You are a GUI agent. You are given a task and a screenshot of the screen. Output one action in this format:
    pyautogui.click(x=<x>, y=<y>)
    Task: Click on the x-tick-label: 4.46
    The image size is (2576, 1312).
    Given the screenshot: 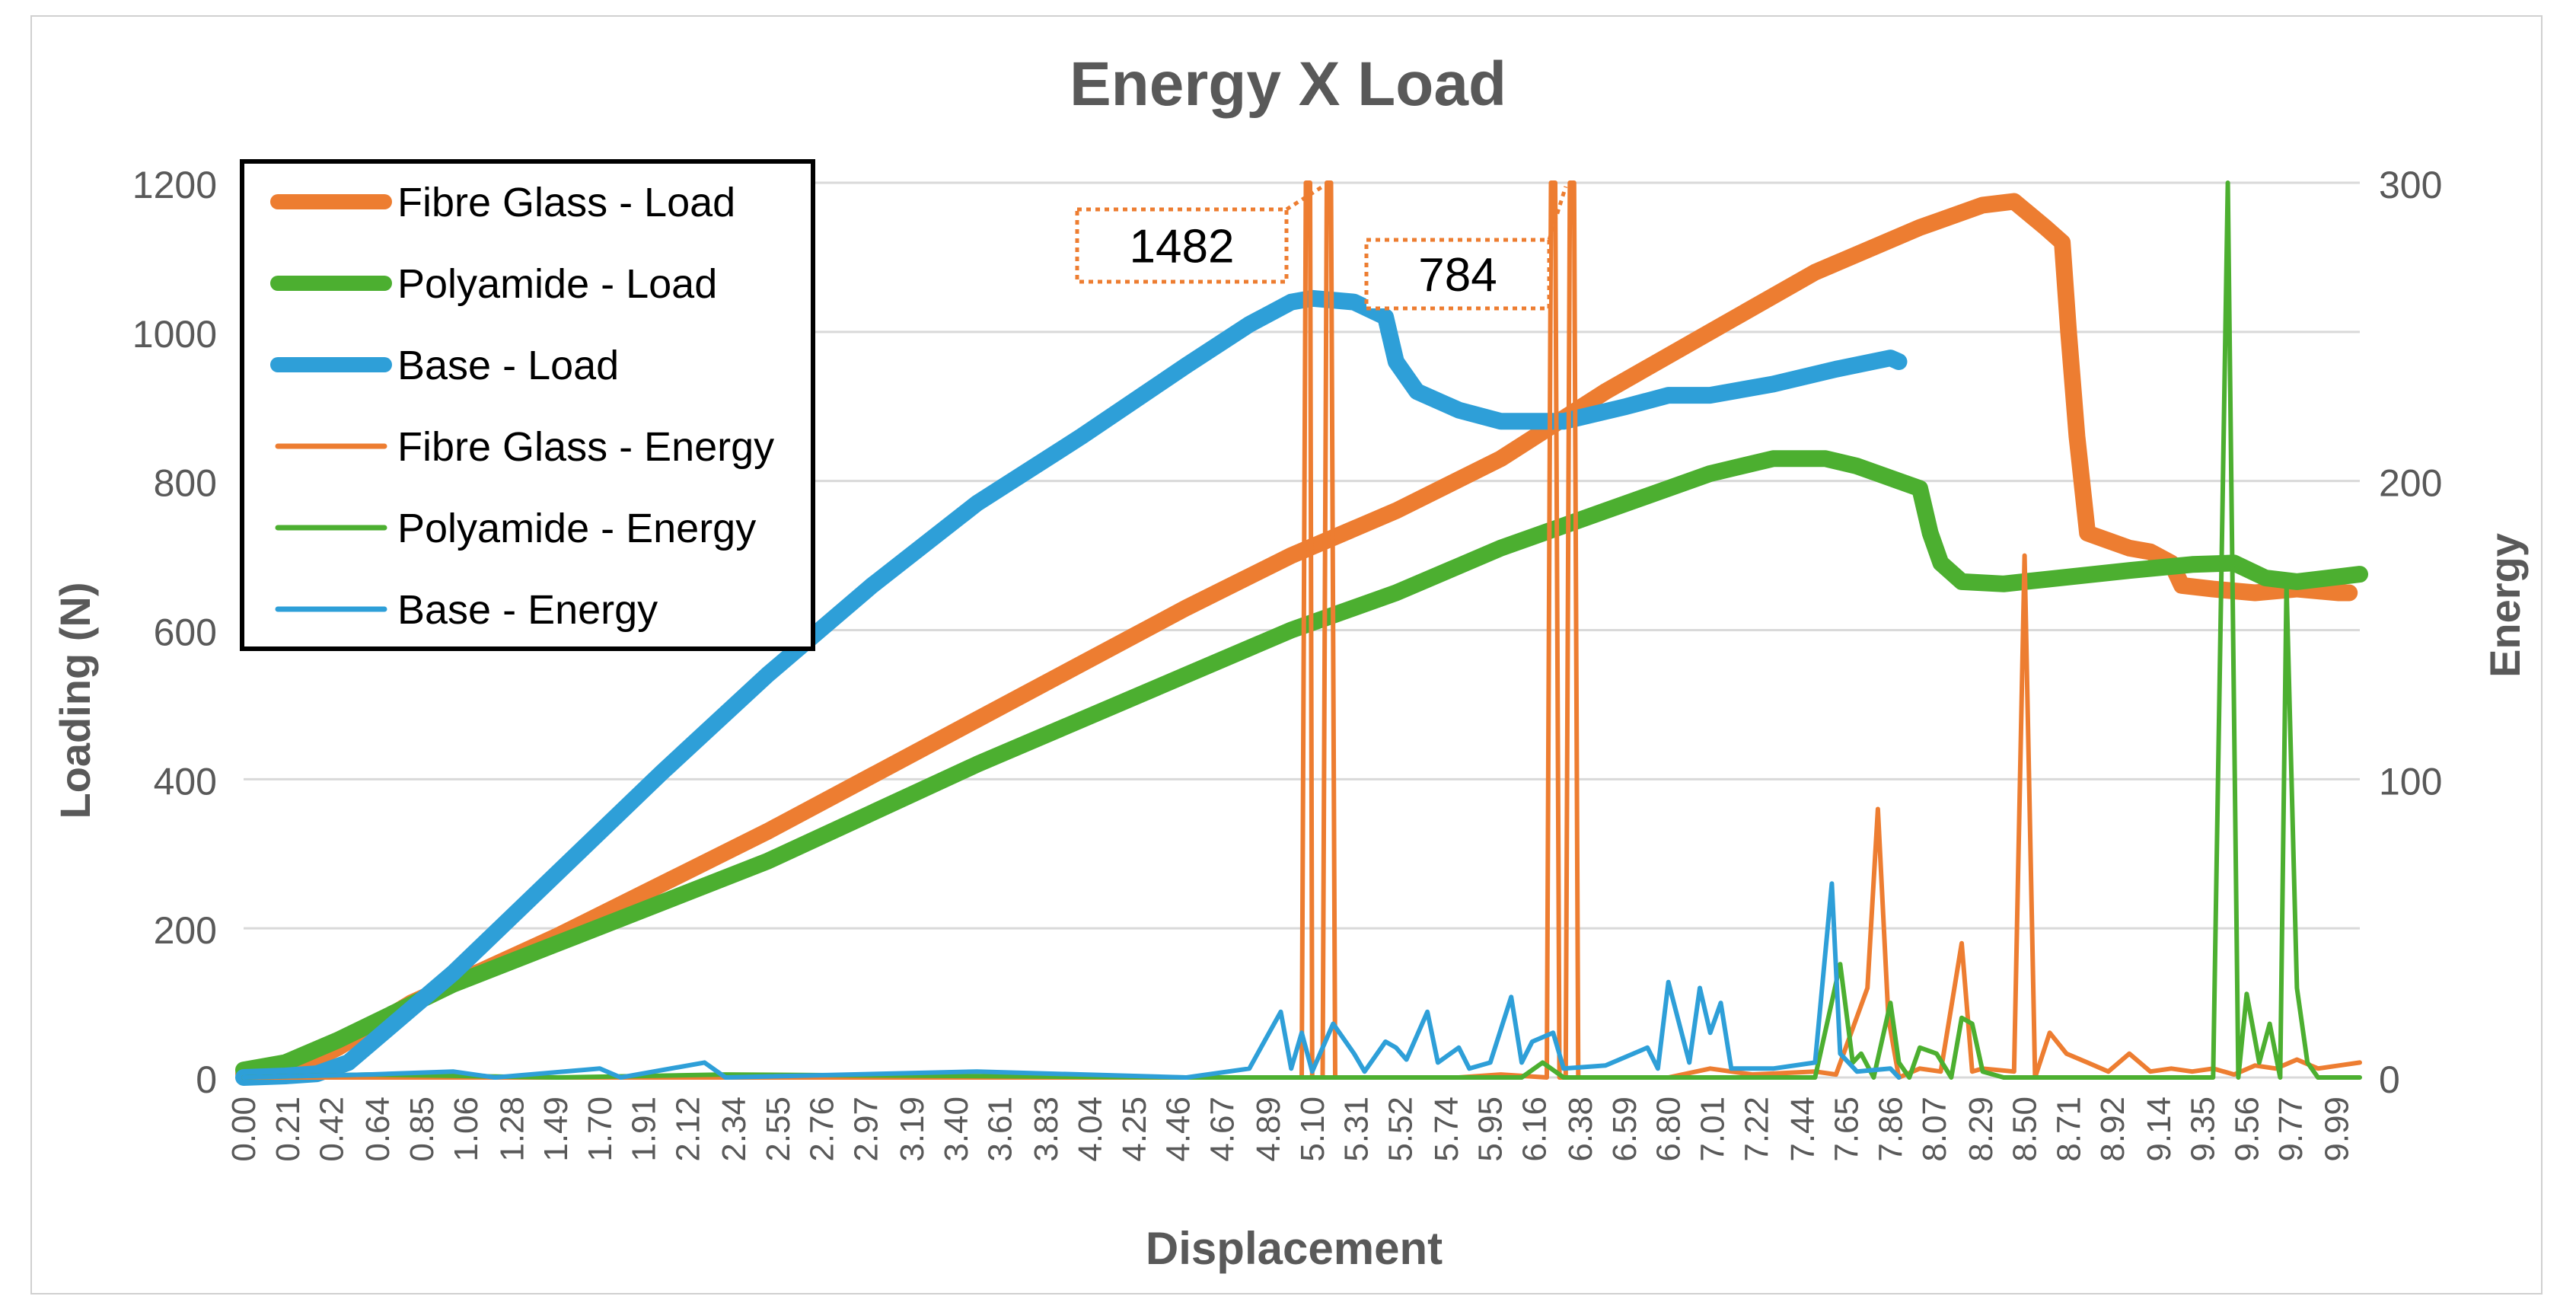 What is the action you would take?
    pyautogui.click(x=1178, y=1129)
    